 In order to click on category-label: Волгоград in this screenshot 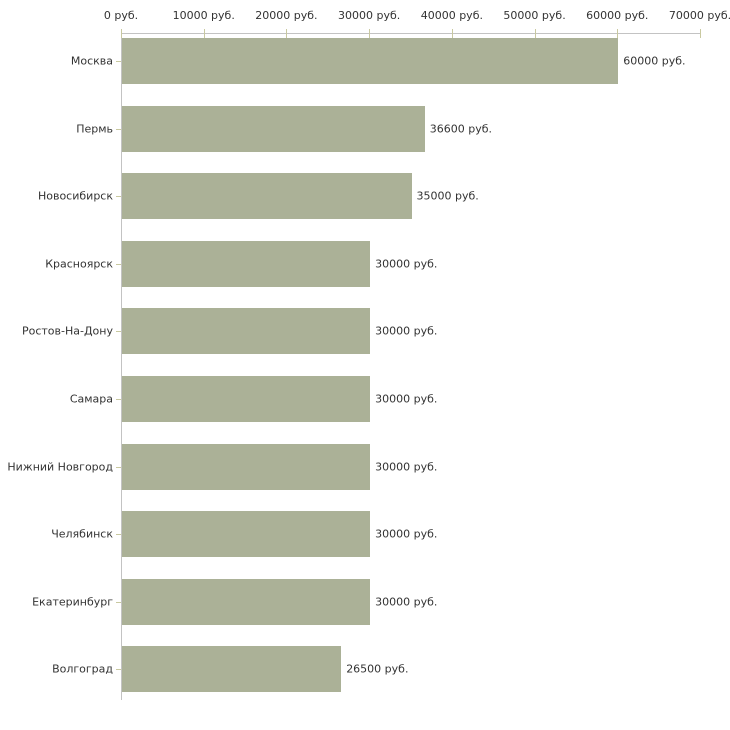, I will do `click(82, 669)`.